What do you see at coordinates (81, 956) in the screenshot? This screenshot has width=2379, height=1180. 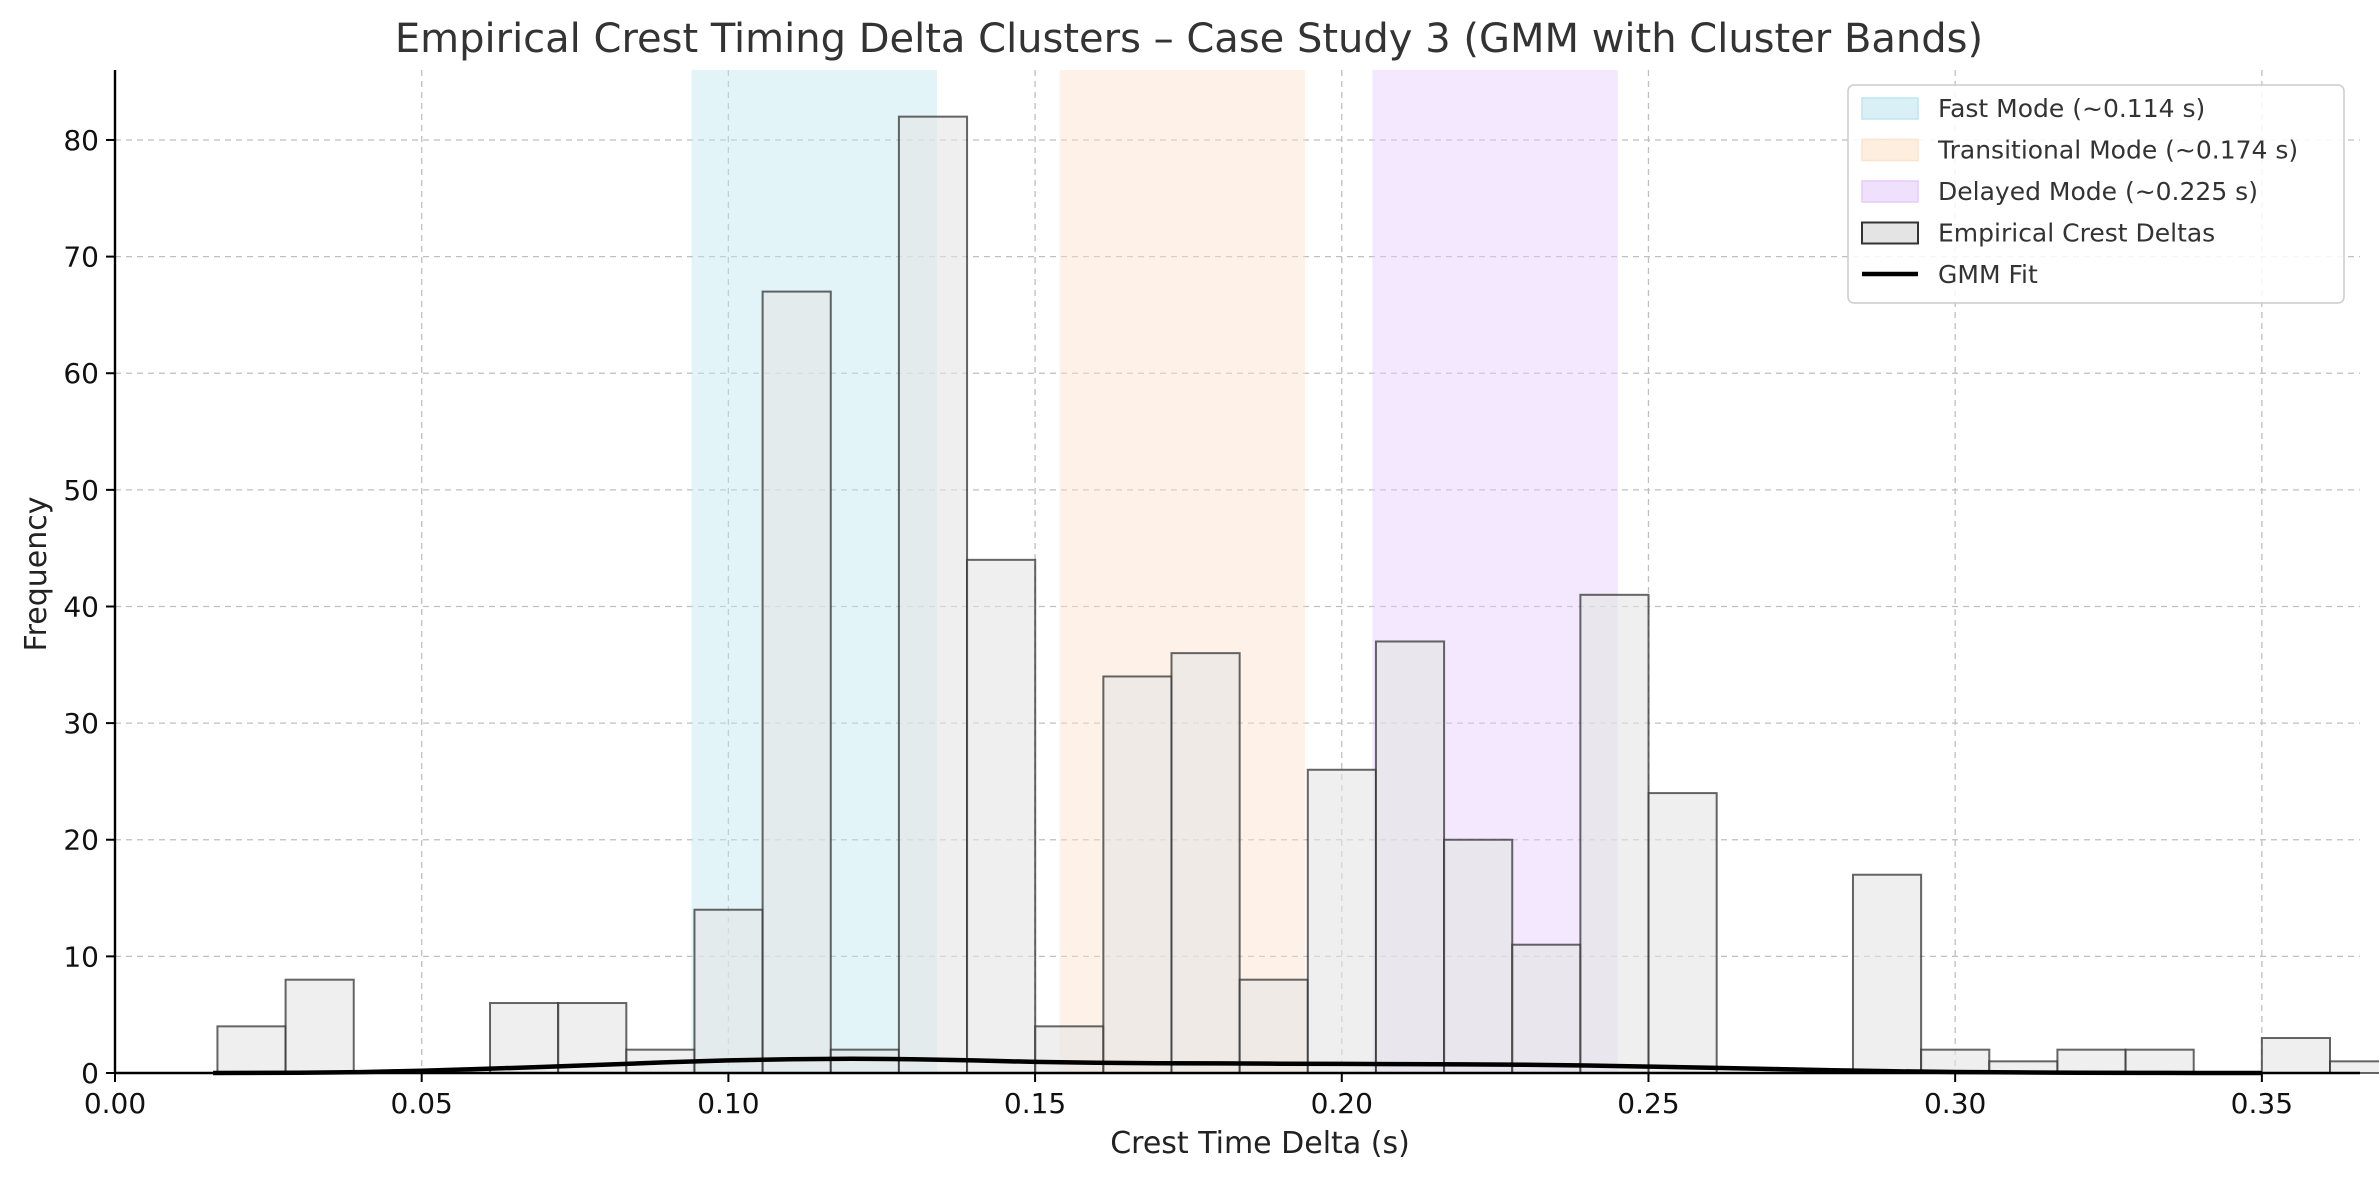 I see `y-tick-label: 10` at bounding box center [81, 956].